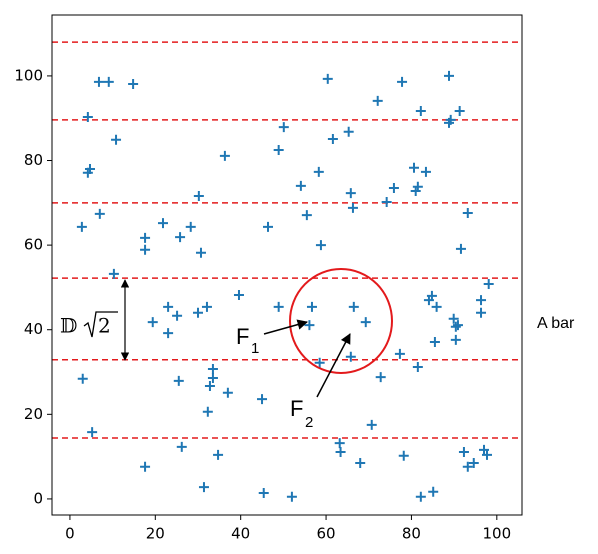 This screenshot has height=554, width=598. I want to click on x-tick-label: 60, so click(326, 534).